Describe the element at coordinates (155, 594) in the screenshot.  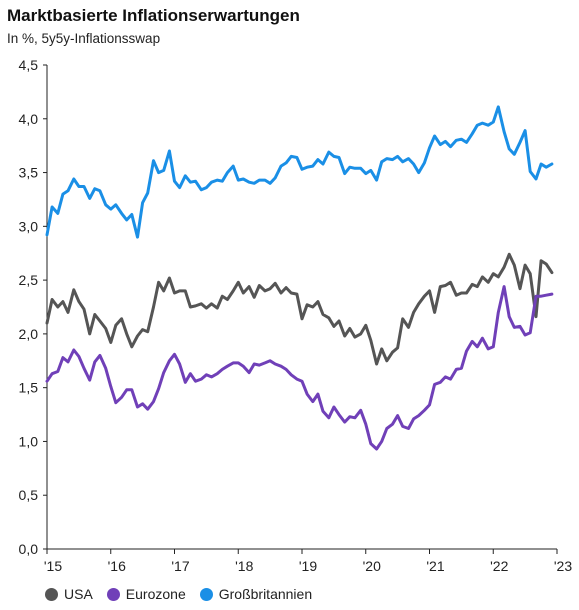
I see `legend-label-eurozone: Eurozone` at that location.